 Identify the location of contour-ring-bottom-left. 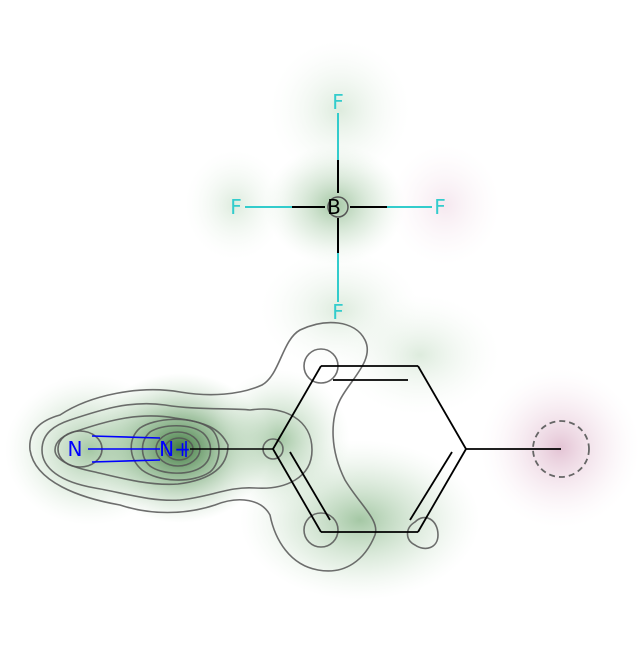
(321, 530).